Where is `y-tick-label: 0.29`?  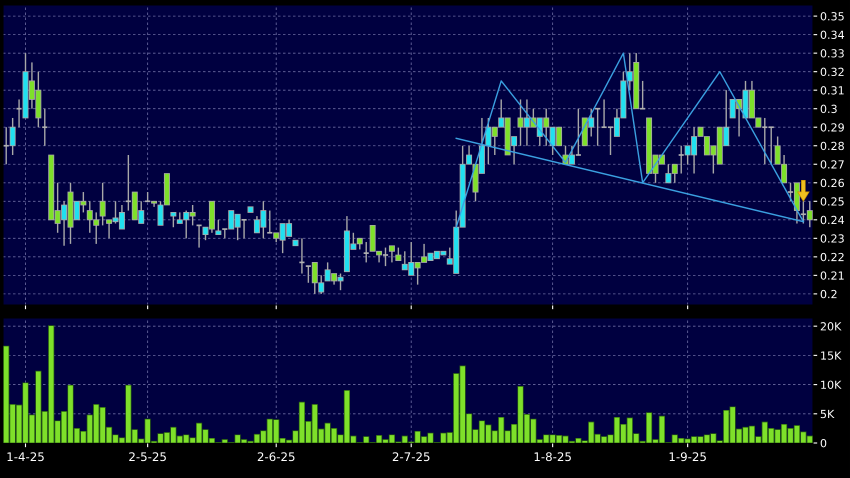
y-tick-label: 0.29 is located at coordinates (832, 127).